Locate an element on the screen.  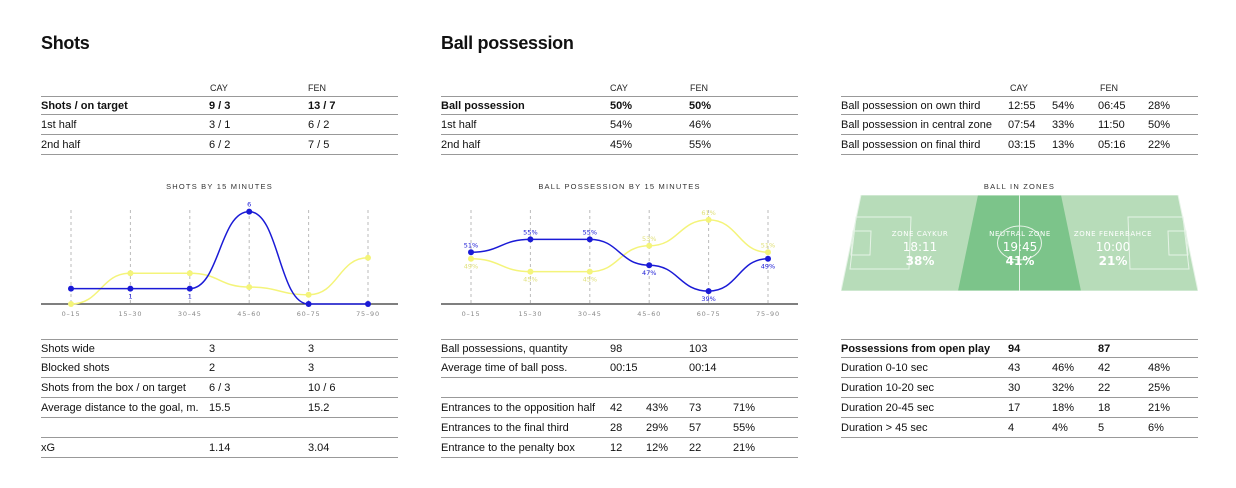
shots-table-row: 2nd half 6 / 2 7 / 5 is located at coordinates (219, 145).